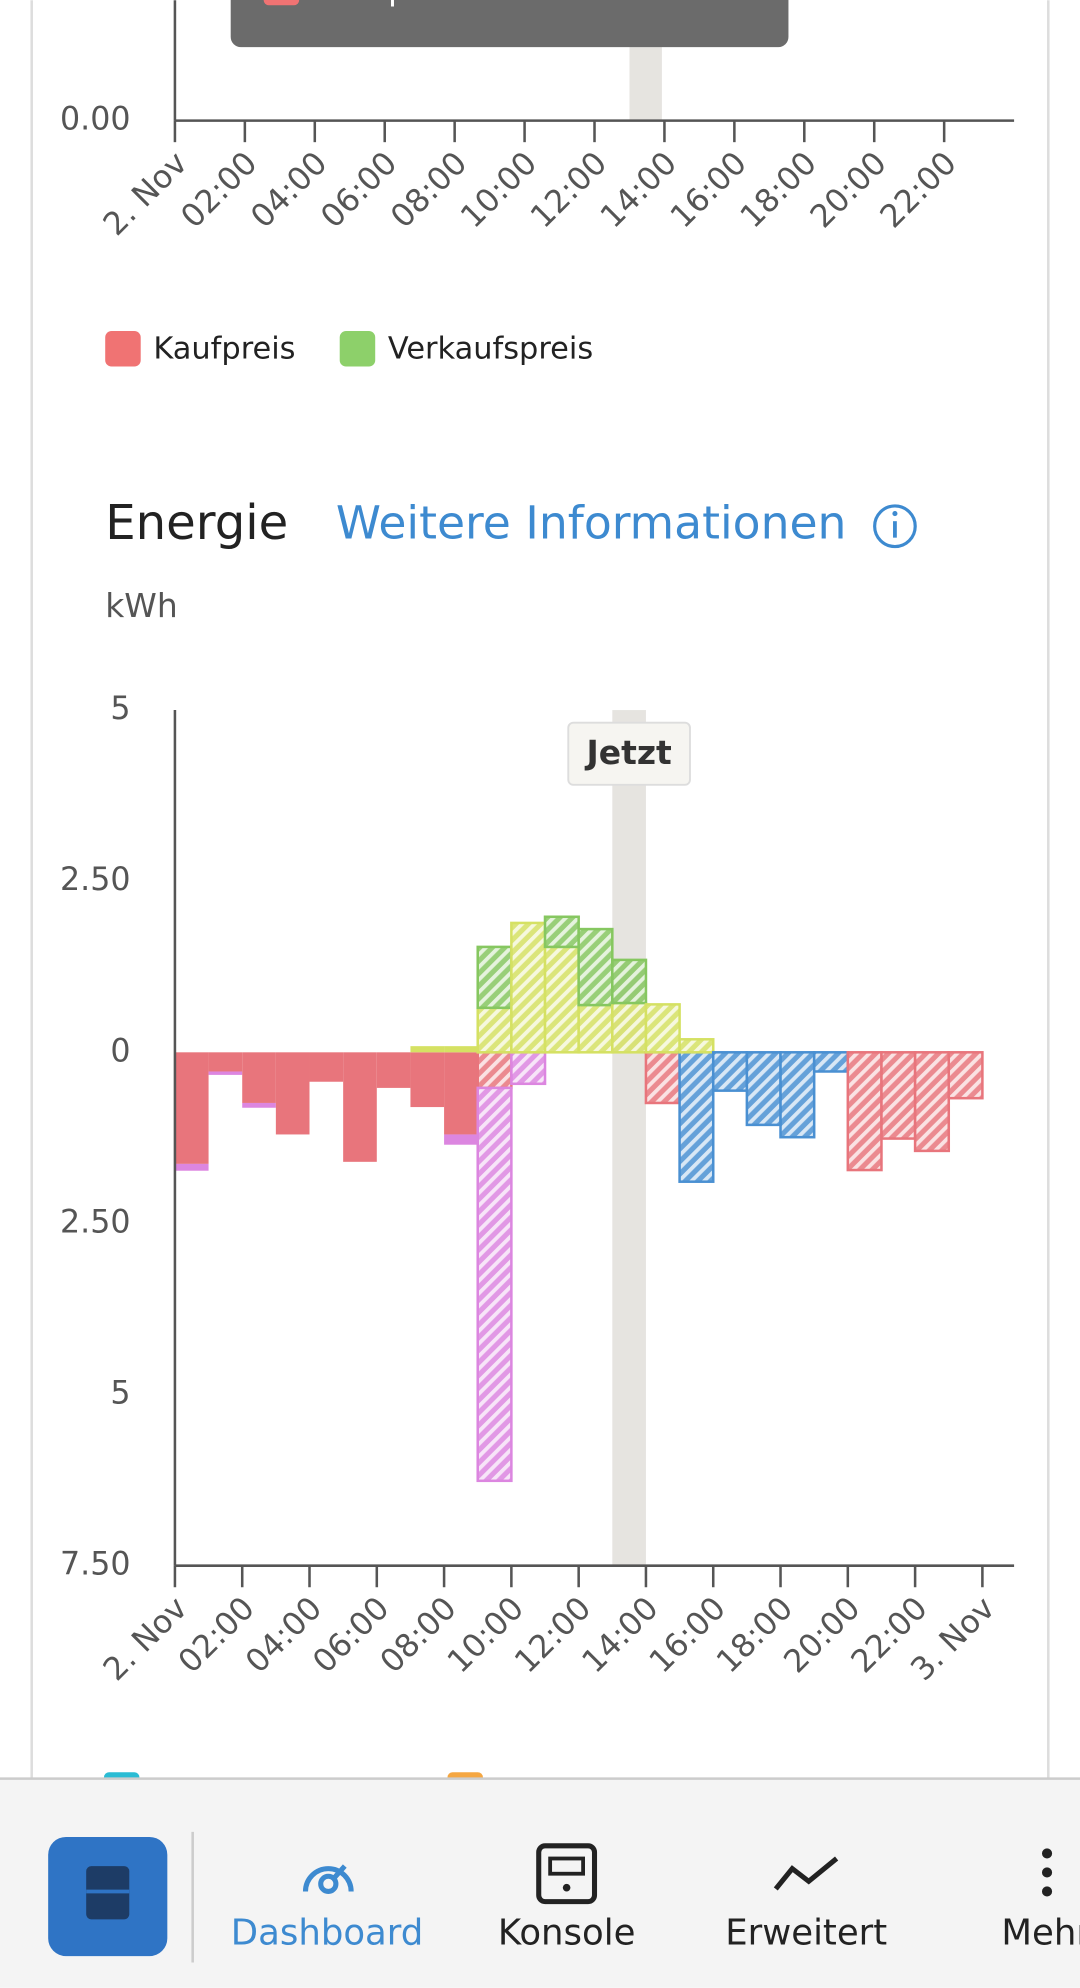 Image resolution: width=1080 pixels, height=1988 pixels. I want to click on legend-label: Kaufpreis, so click(224, 349).